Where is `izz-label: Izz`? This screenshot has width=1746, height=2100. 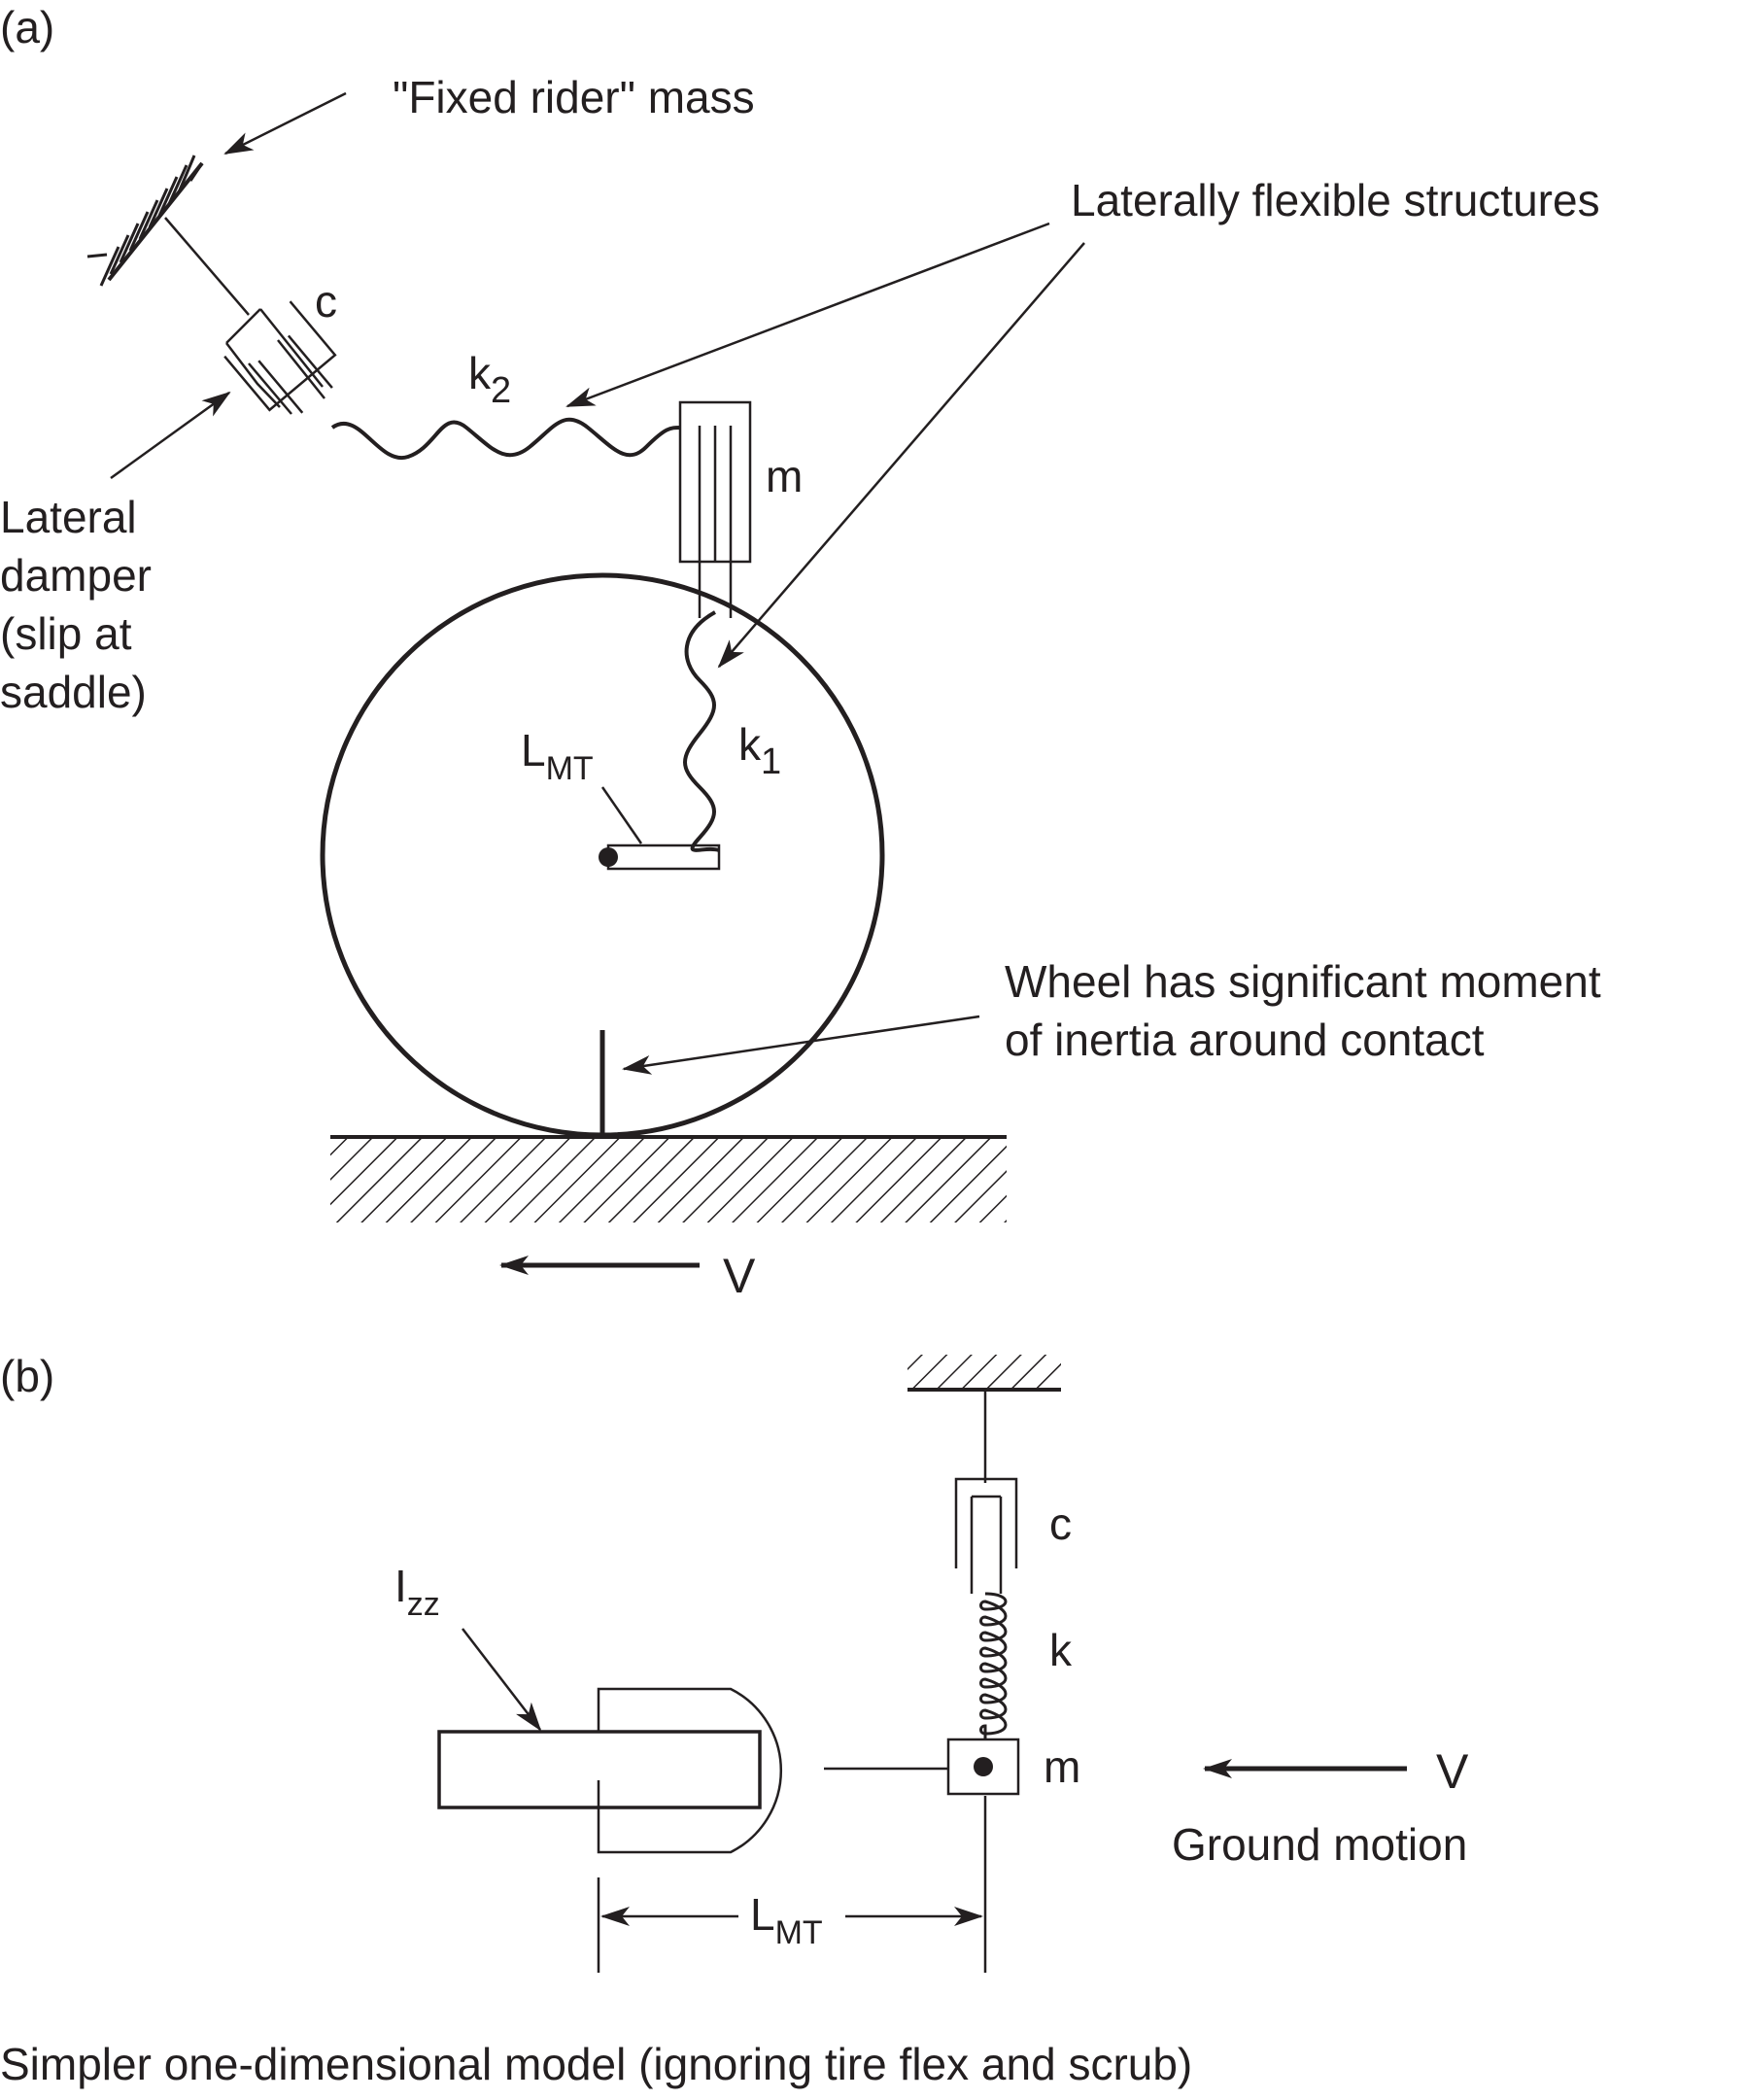
izz-label: Izz is located at coordinates (417, 1592).